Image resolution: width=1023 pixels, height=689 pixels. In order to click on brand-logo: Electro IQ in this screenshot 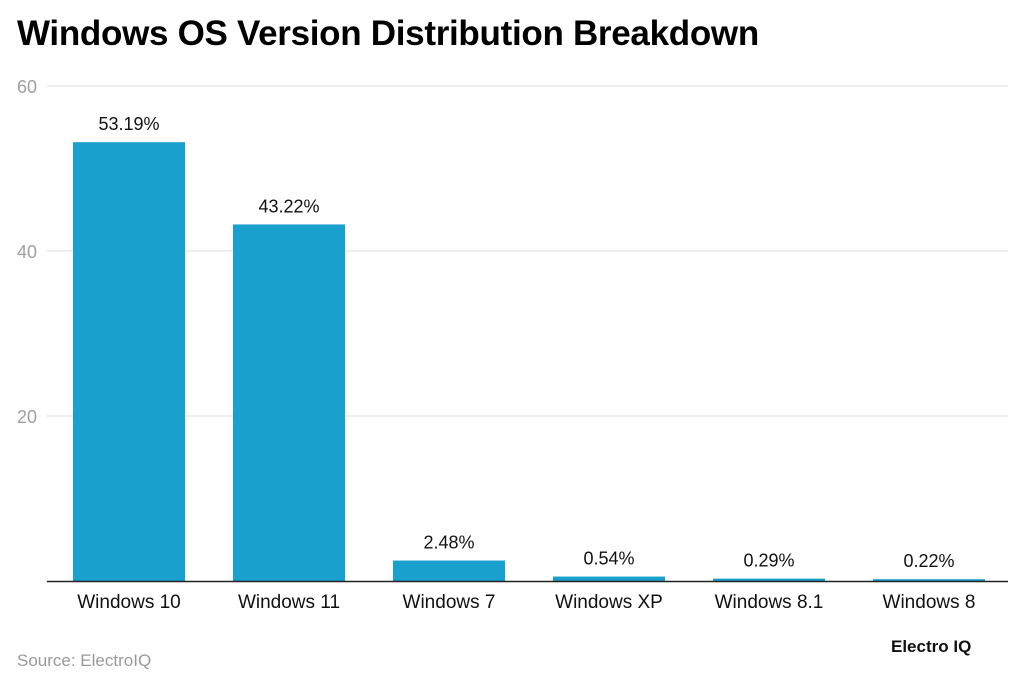, I will do `click(931, 646)`.